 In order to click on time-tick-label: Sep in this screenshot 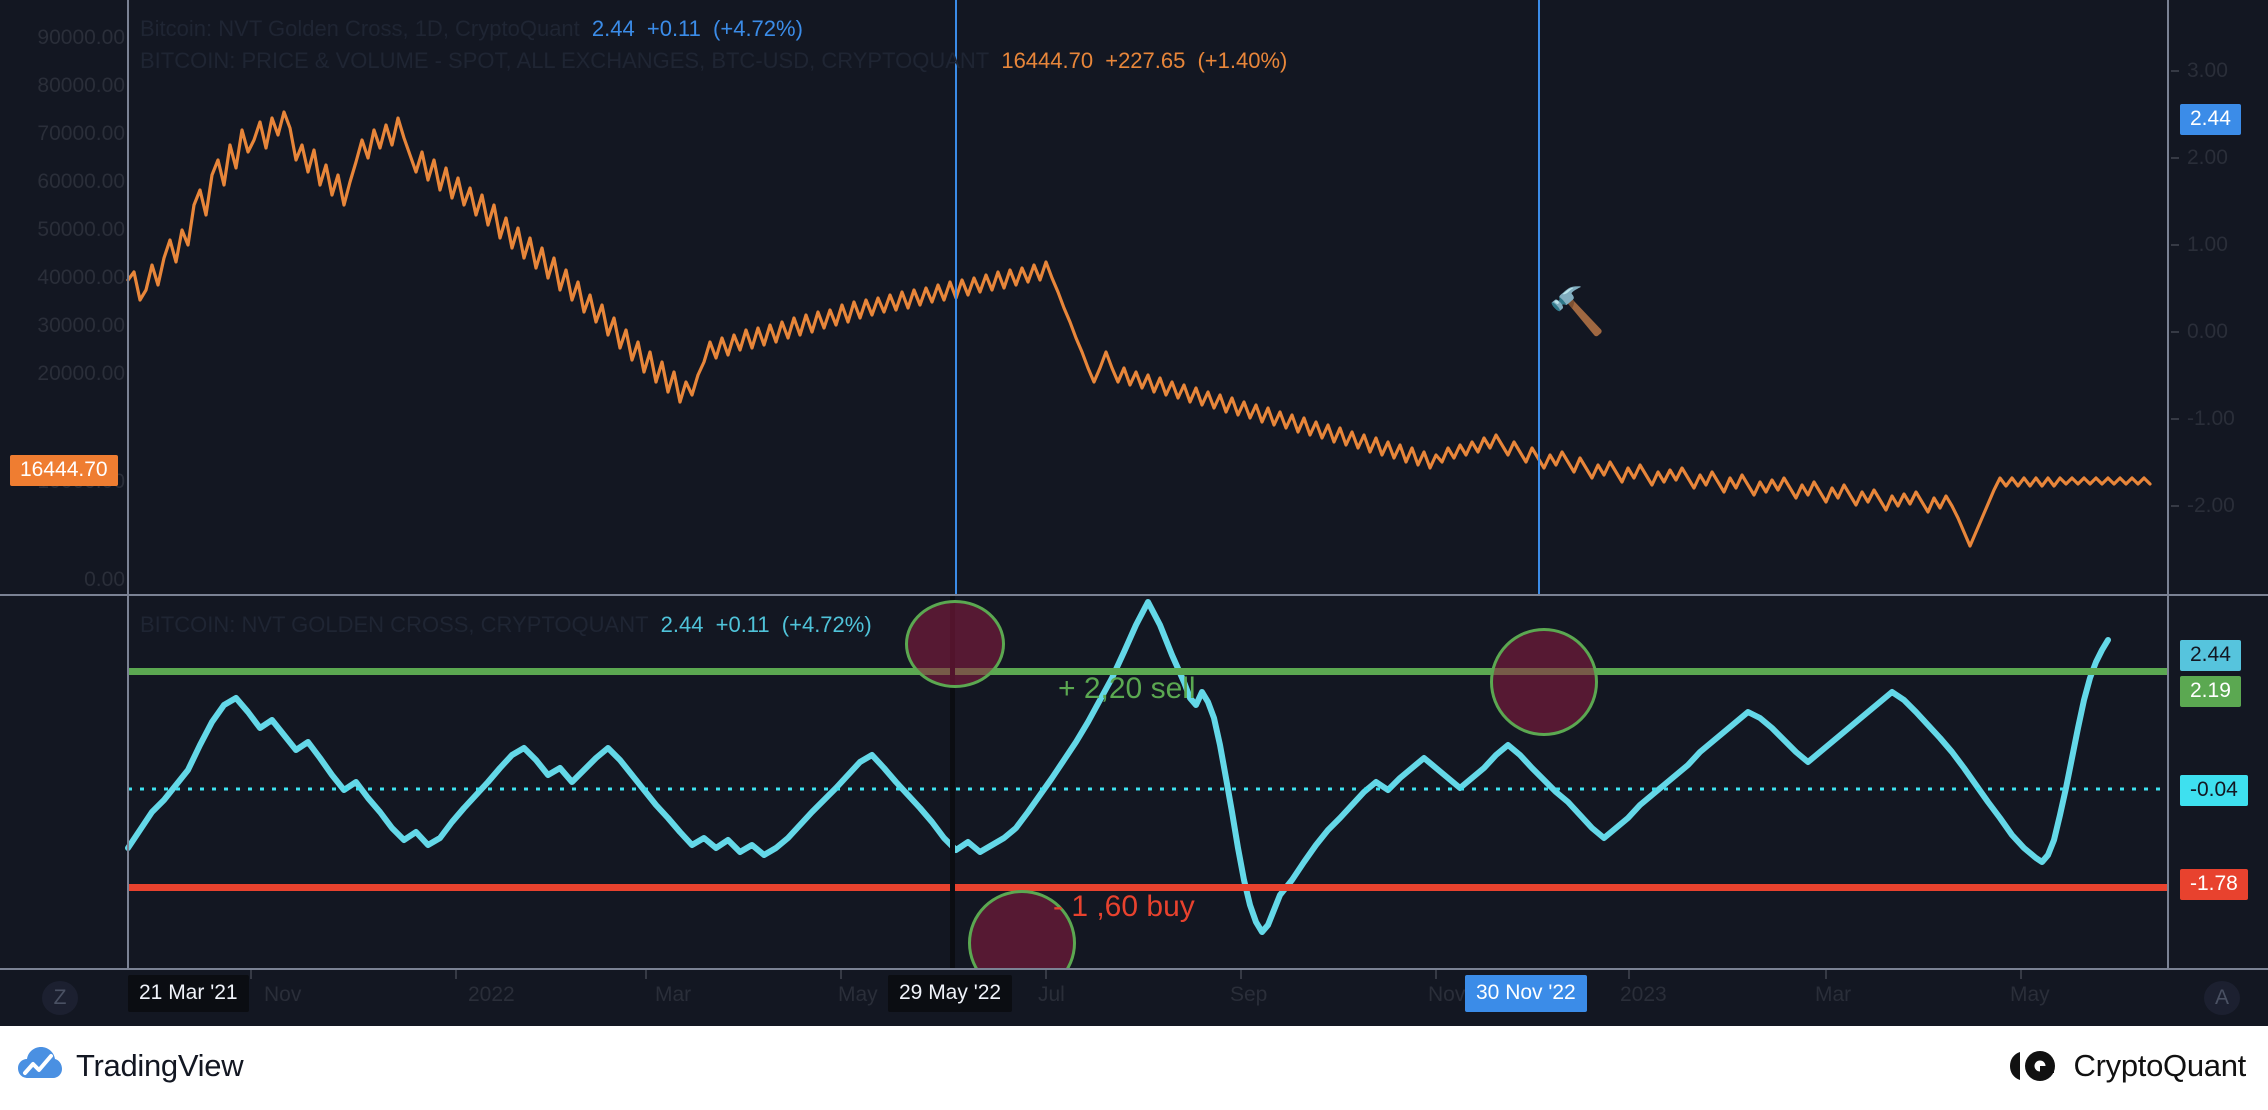, I will do `click(1249, 994)`.